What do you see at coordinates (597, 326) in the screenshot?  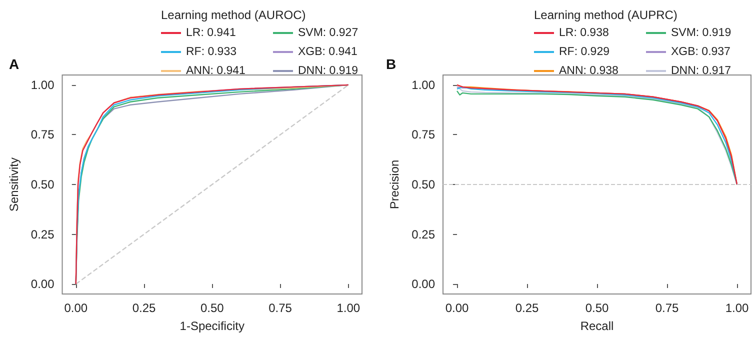 I see `x-axis-title: Recall` at bounding box center [597, 326].